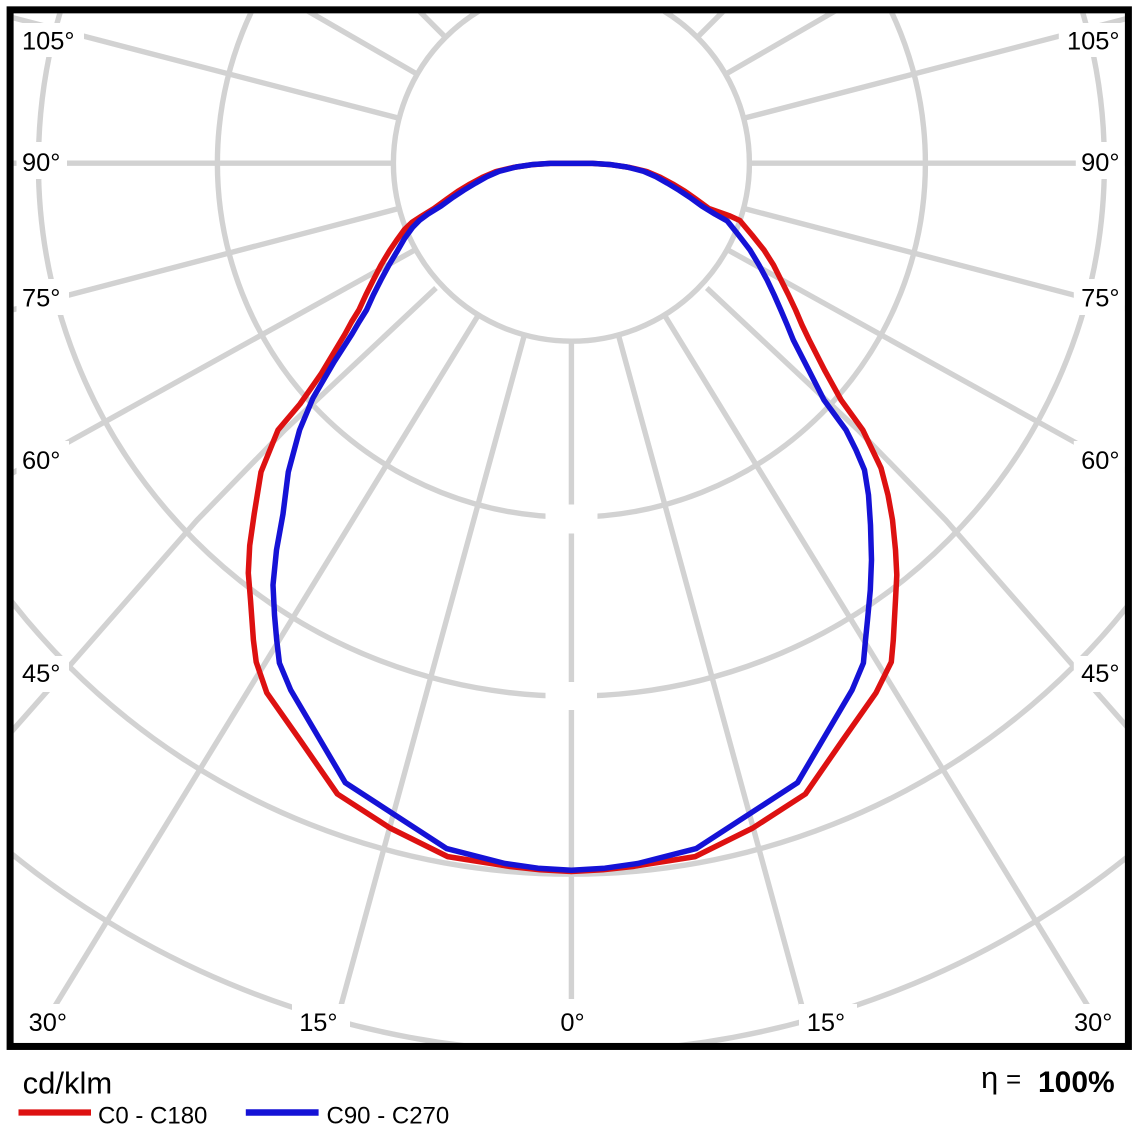  What do you see at coordinates (68, 1083) in the screenshot?
I see `svg-text: cd/klm` at bounding box center [68, 1083].